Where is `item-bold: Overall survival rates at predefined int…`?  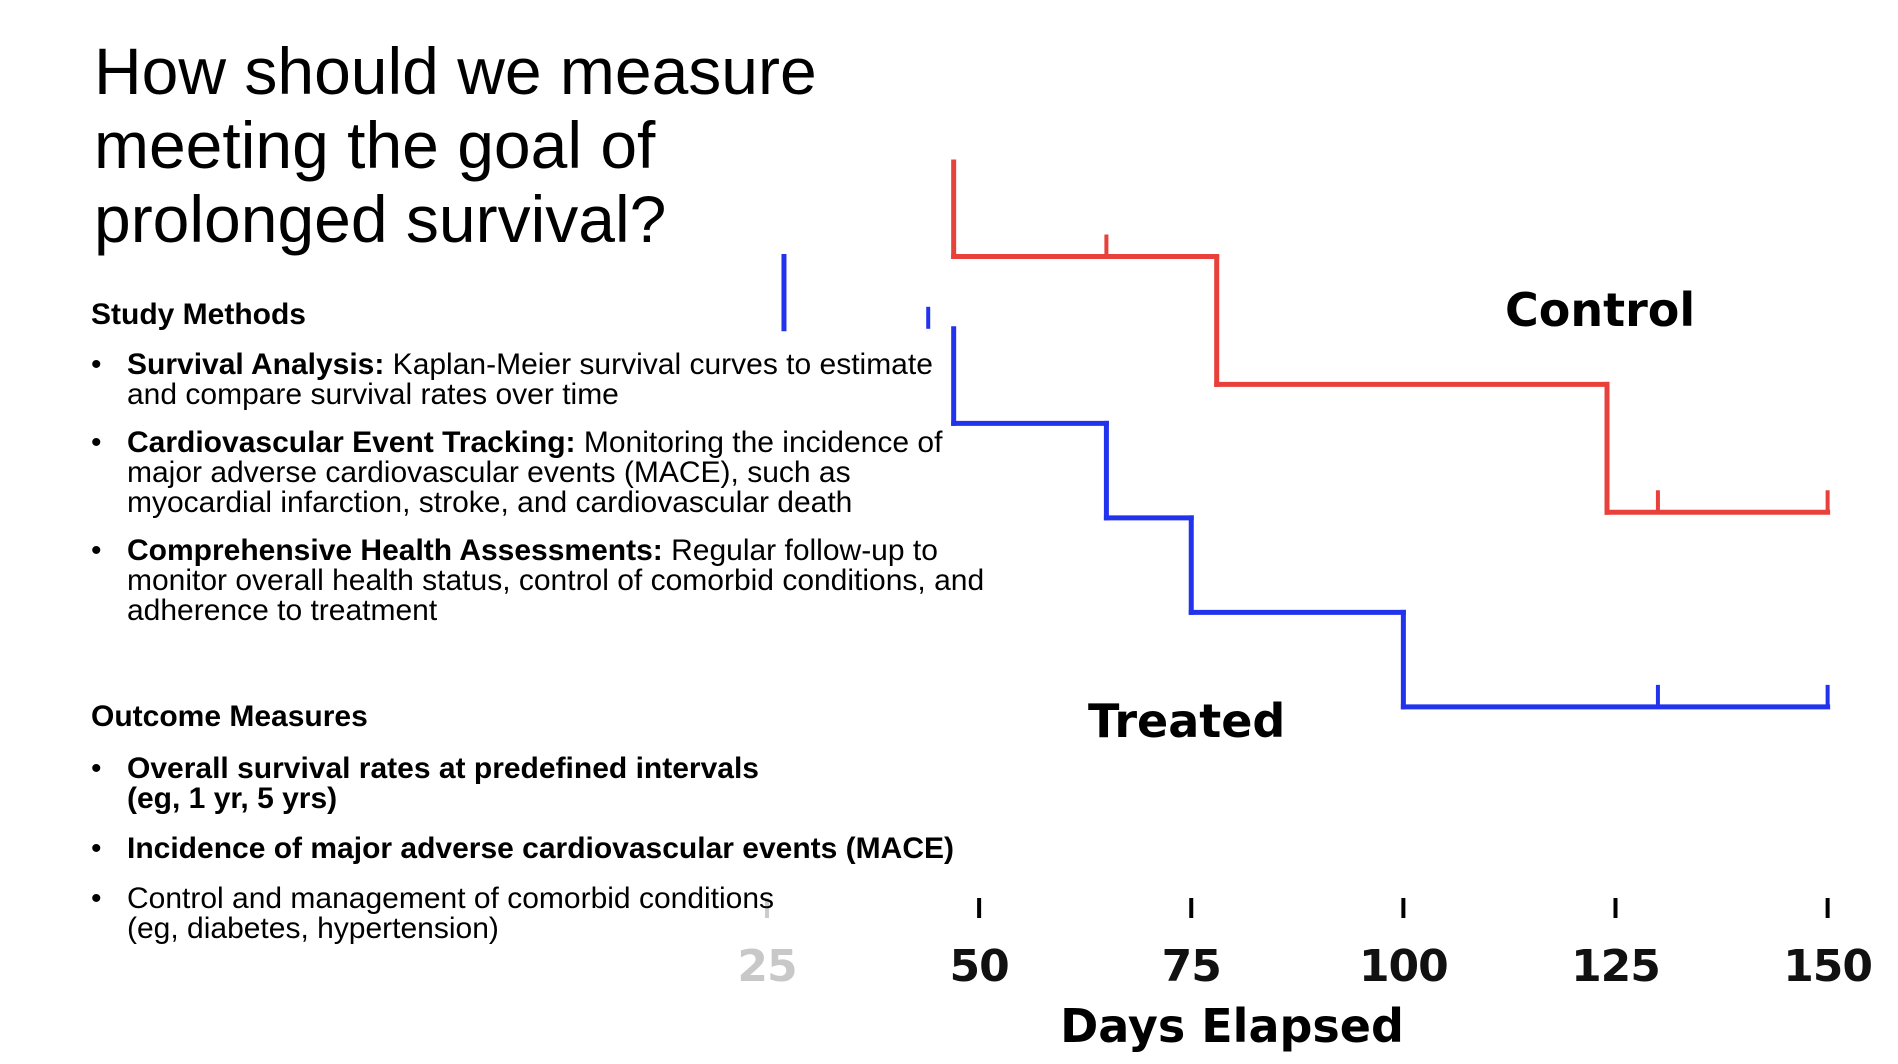
item-bold: Overall survival rates at predefined int… is located at coordinates (443, 783).